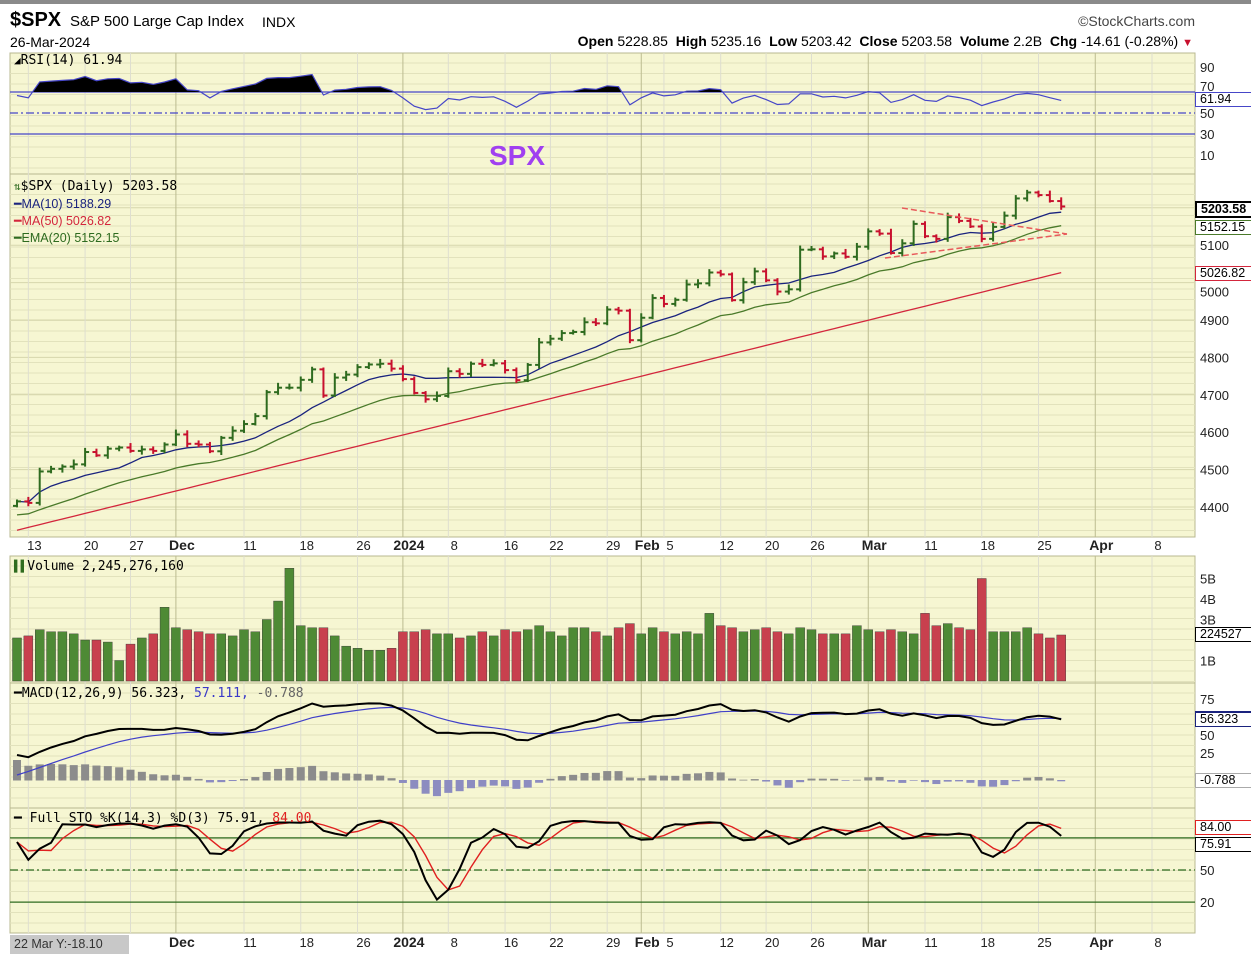 The height and width of the screenshot is (954, 1251). Describe the element at coordinates (1208, 620) in the screenshot. I see `volume-axis-label: 3B` at that location.